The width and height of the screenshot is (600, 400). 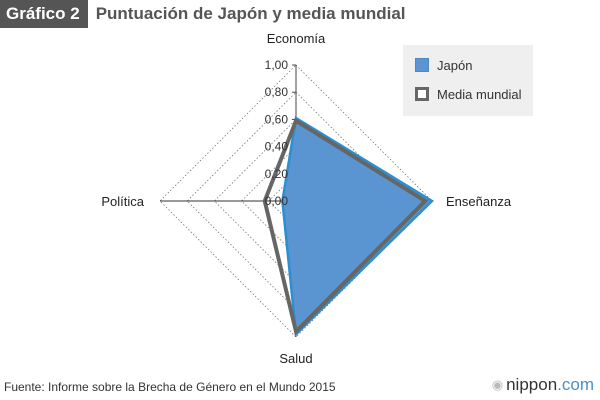 I want to click on legend-item-japan: Japón, so click(x=474, y=65).